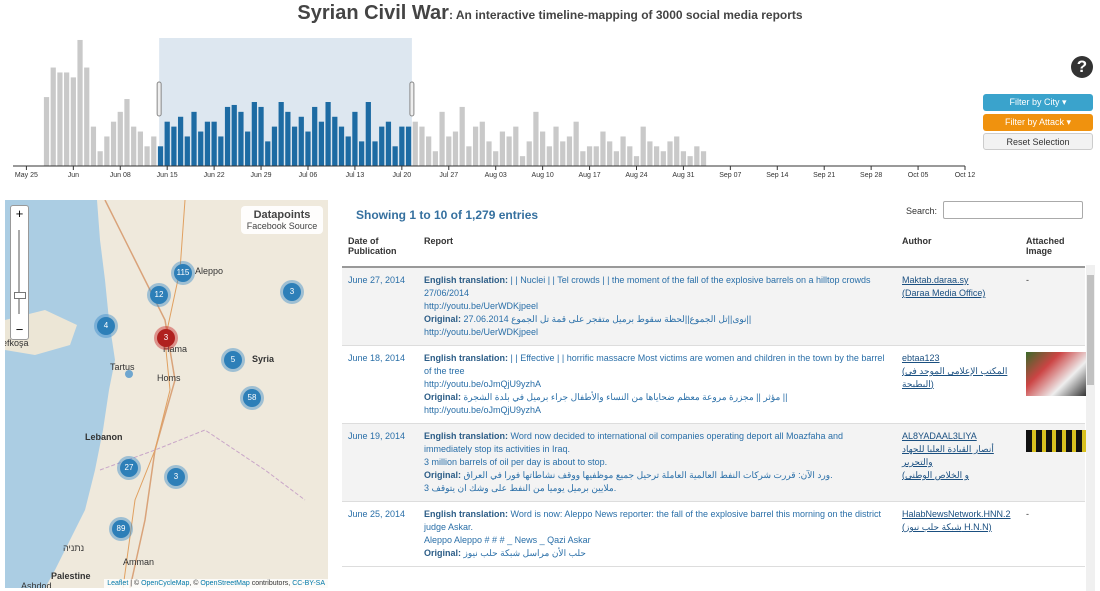 The image size is (1100, 591). What do you see at coordinates (935, 280) in the screenshot?
I see `author-link: Maktab.daraa.sy` at bounding box center [935, 280].